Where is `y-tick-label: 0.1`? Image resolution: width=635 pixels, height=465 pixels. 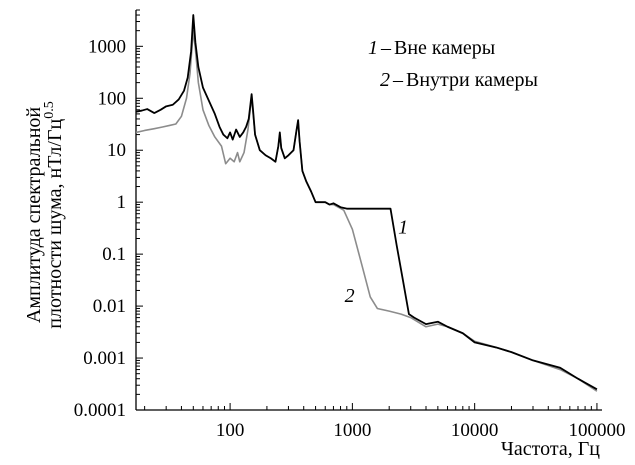 y-tick-label: 0.1 is located at coordinates (114, 254).